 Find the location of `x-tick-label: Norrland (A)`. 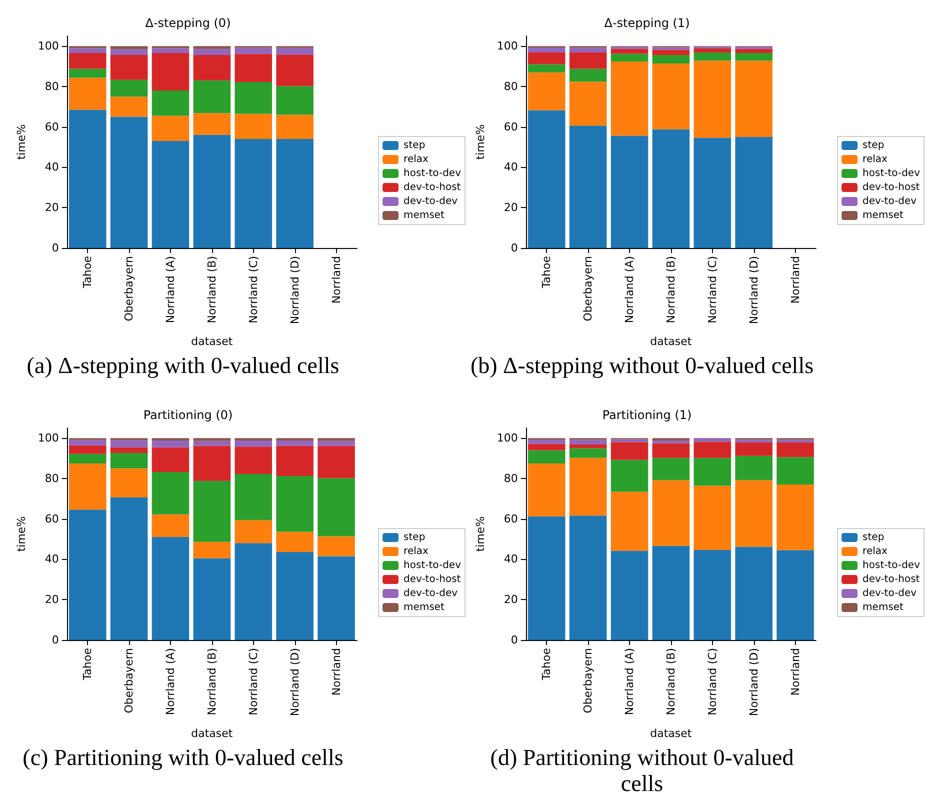

x-tick-label: Norrland (A) is located at coordinates (171, 682).